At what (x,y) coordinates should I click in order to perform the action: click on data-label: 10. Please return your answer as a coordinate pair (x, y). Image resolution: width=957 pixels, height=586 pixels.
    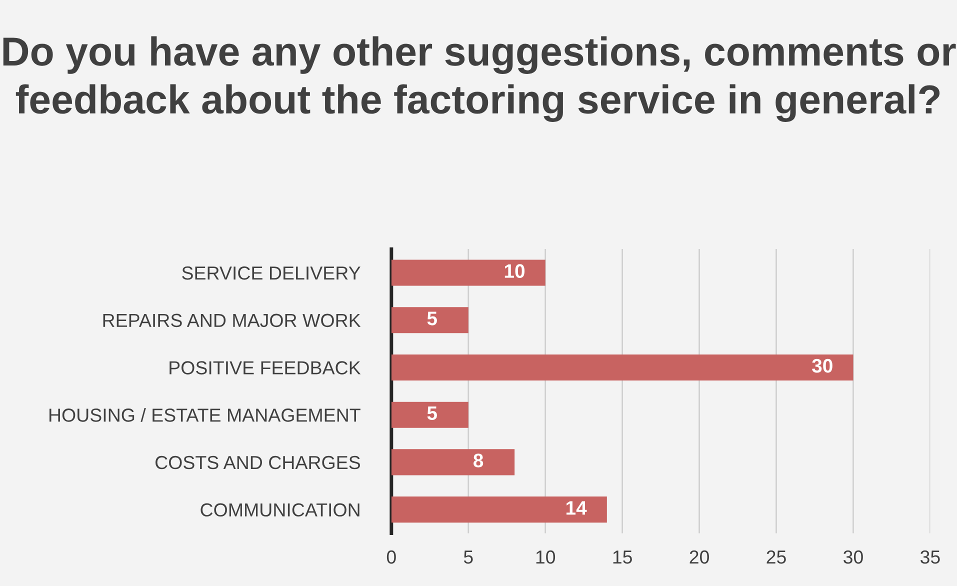
    Looking at the image, I should click on (514, 271).